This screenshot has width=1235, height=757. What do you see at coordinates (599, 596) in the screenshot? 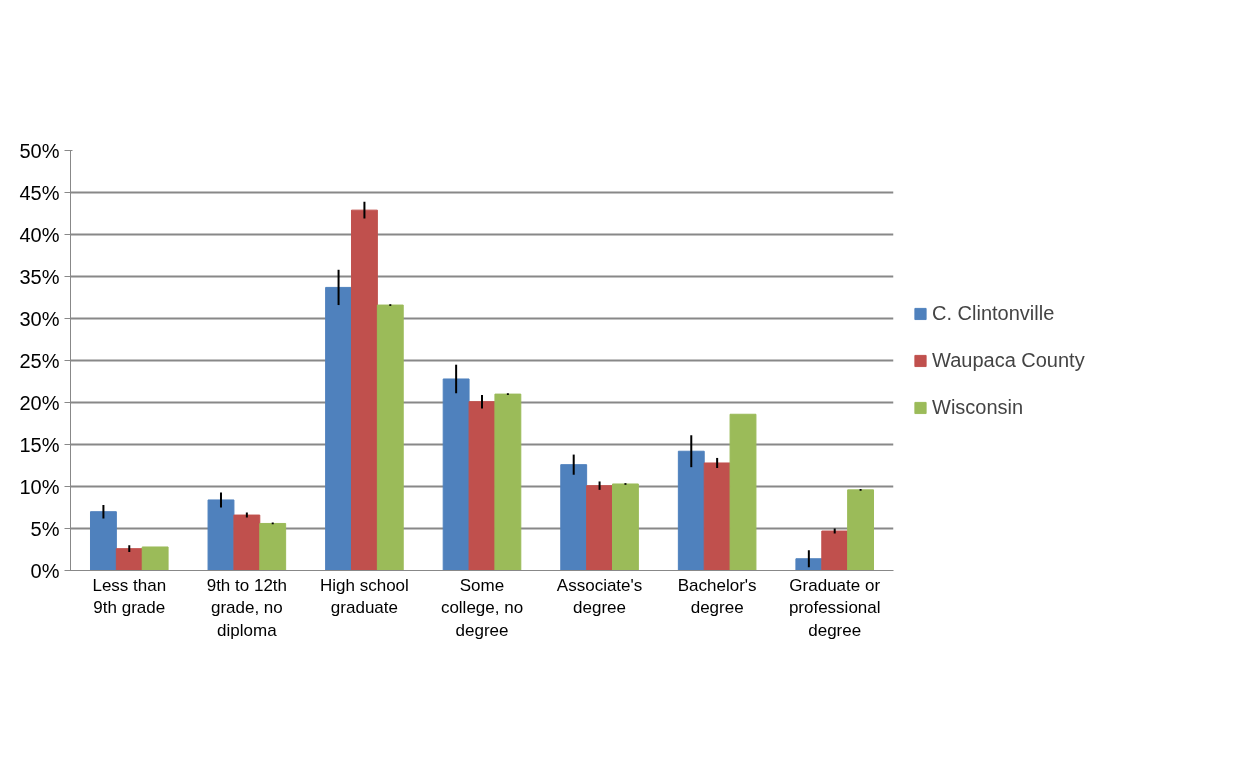
I see `x-tick-label: Associate's degree` at bounding box center [599, 596].